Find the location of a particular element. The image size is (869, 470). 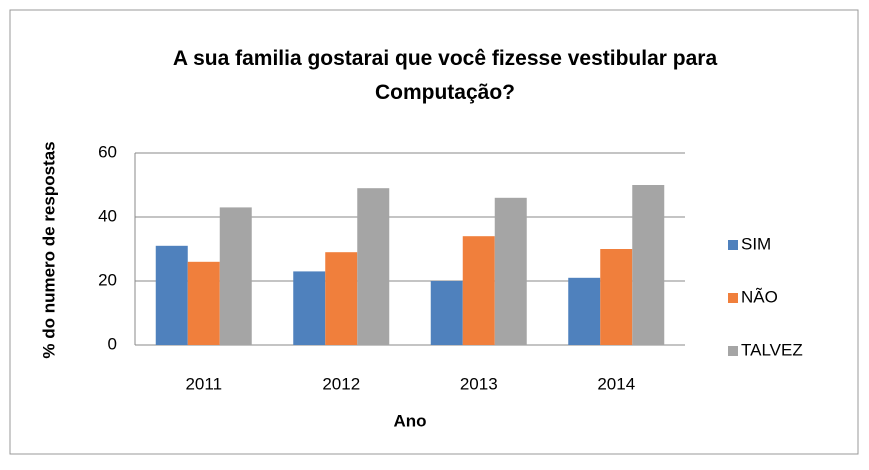

legend-label: NÃO is located at coordinates (759, 296).